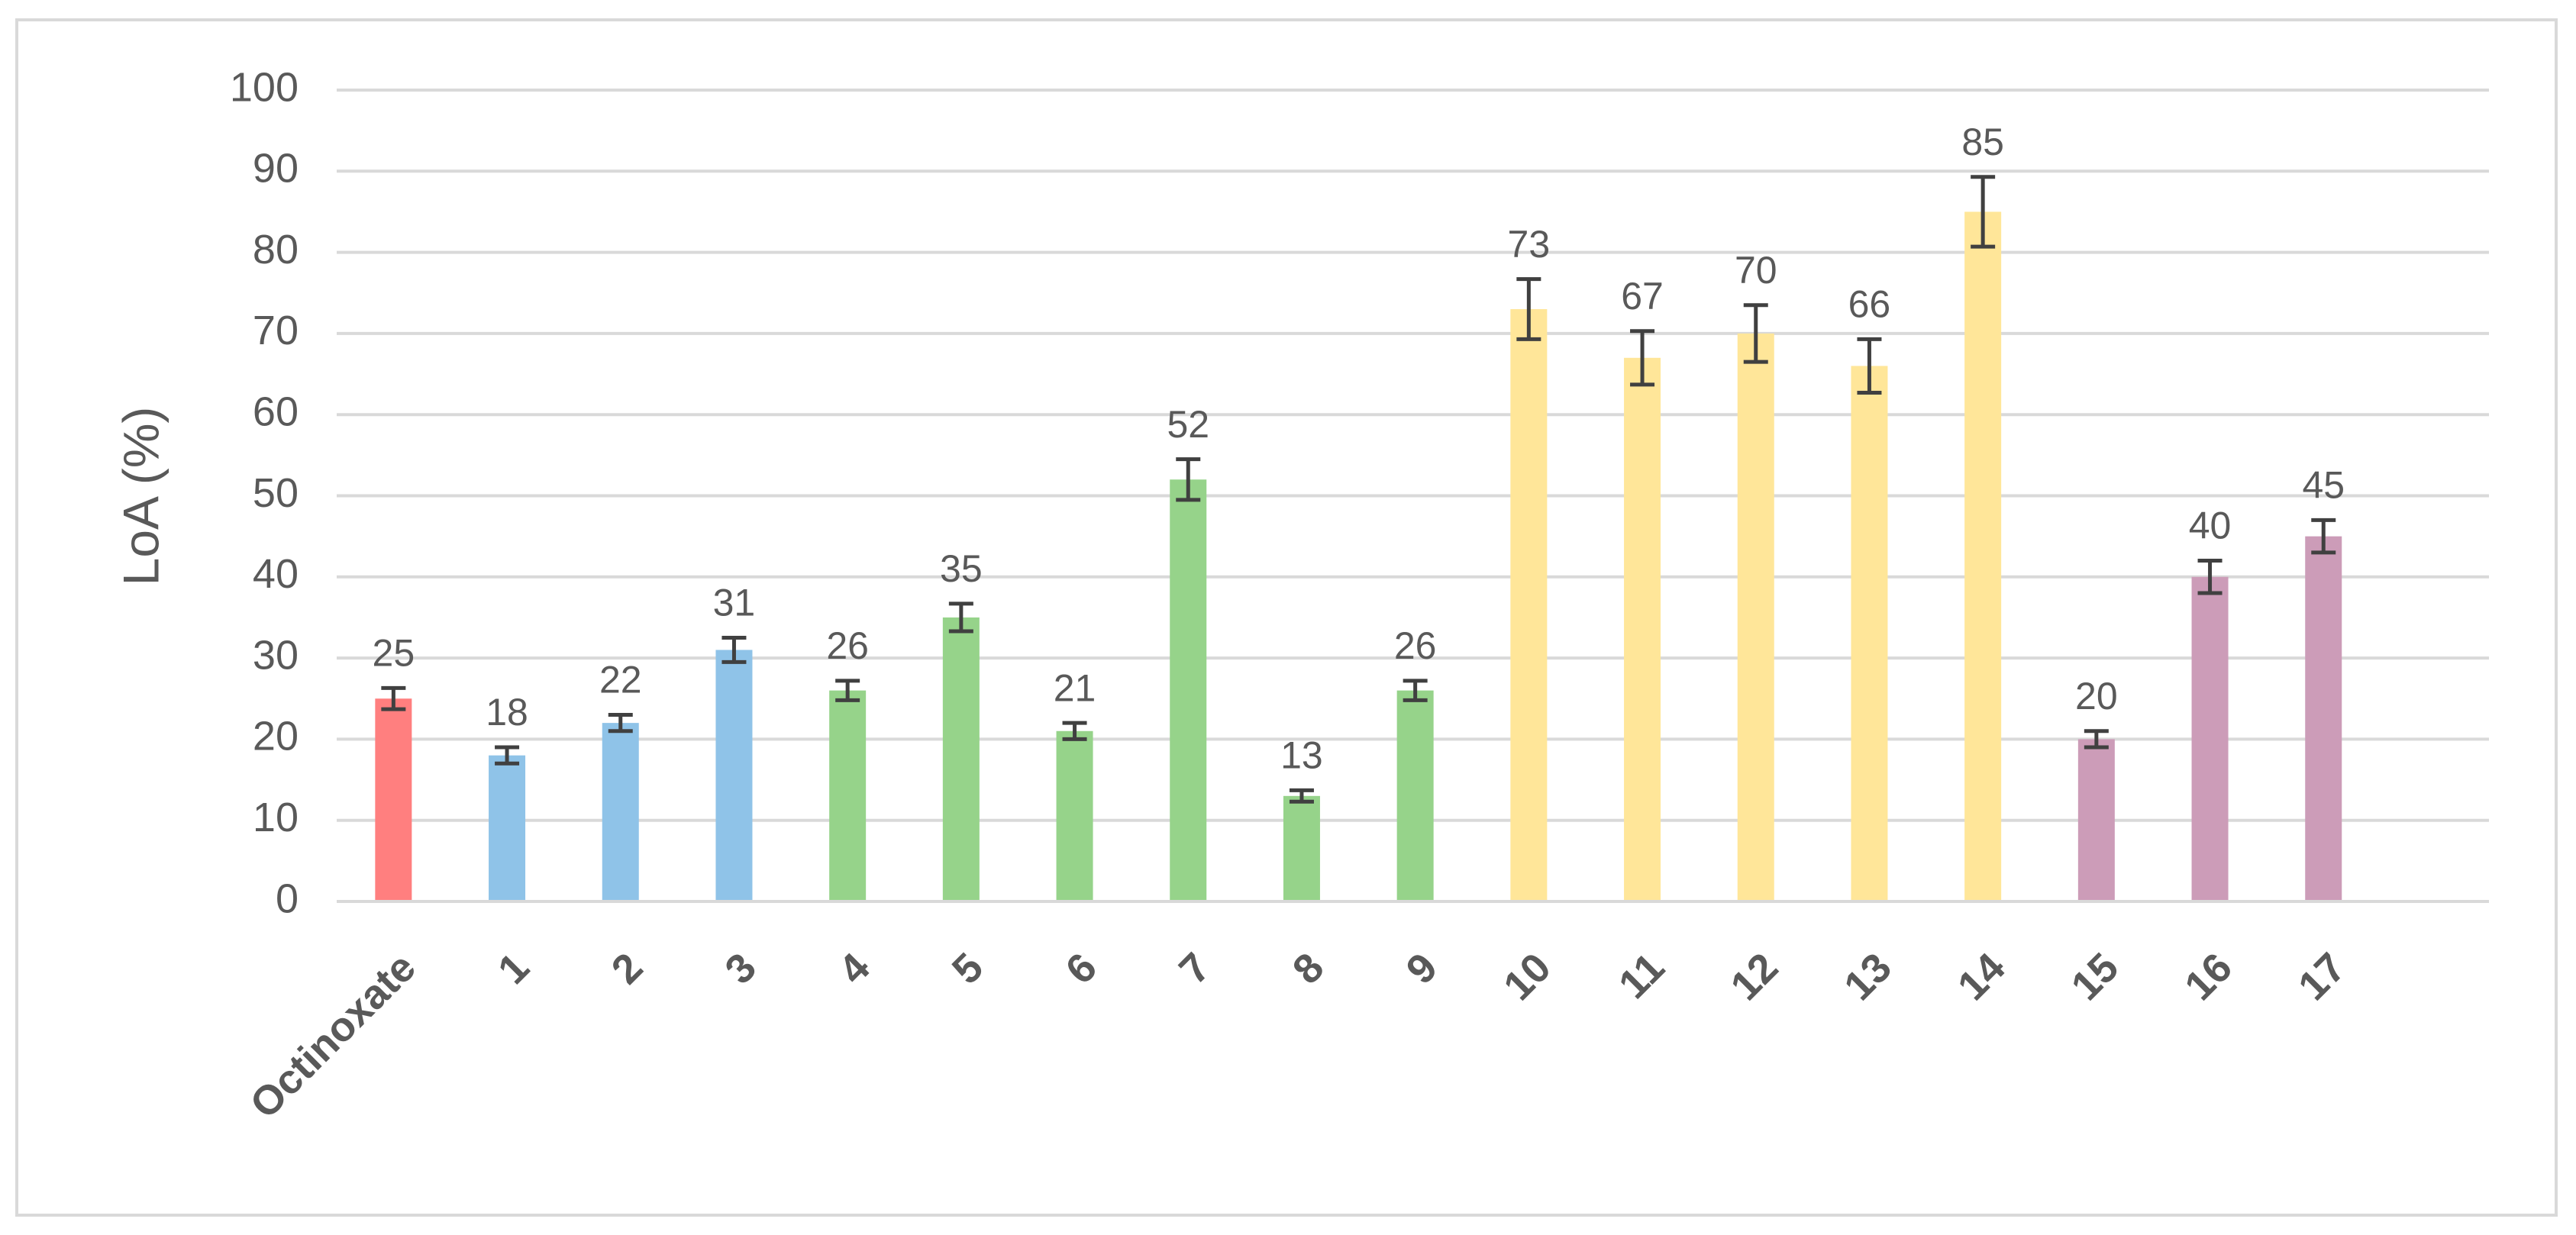 This screenshot has width=2576, height=1235. Describe the element at coordinates (276, 493) in the screenshot. I see `y-tick-label: 50` at that location.